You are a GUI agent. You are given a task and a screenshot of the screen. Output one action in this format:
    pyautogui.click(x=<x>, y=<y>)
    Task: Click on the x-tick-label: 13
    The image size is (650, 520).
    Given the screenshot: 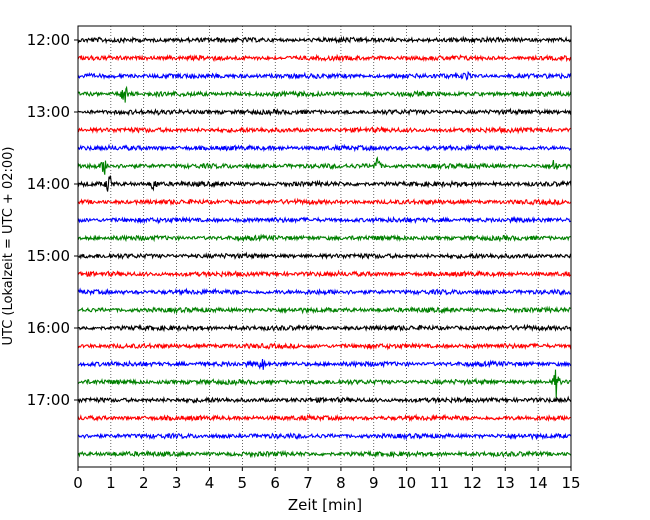 What is the action you would take?
    pyautogui.click(x=505, y=483)
    